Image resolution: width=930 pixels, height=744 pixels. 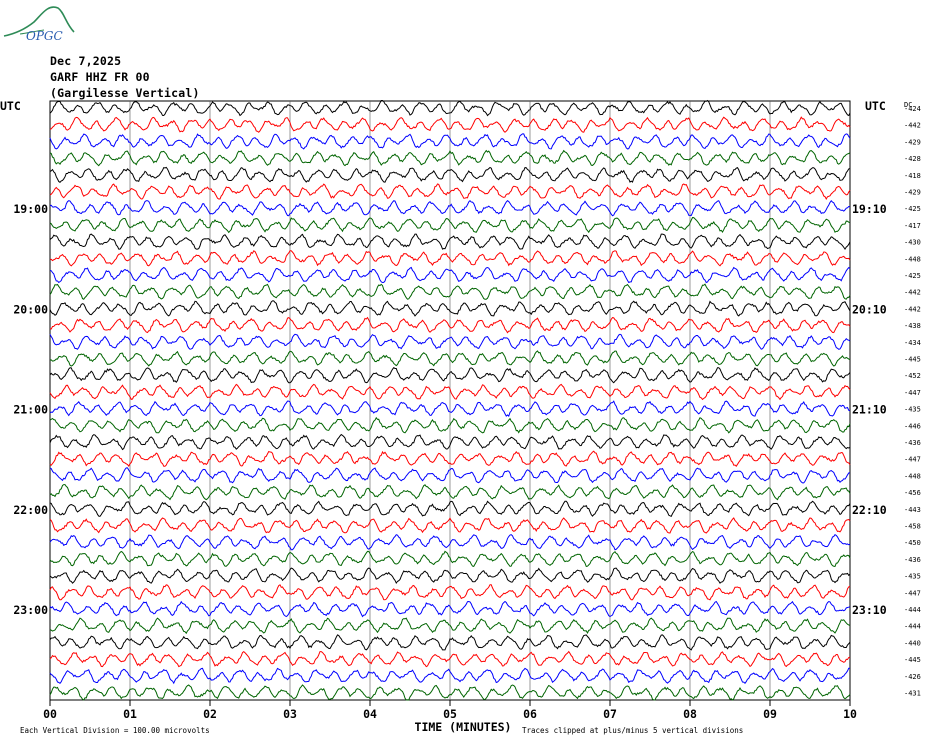 I want to click on x-tick-label: 06, so click(x=530, y=714).